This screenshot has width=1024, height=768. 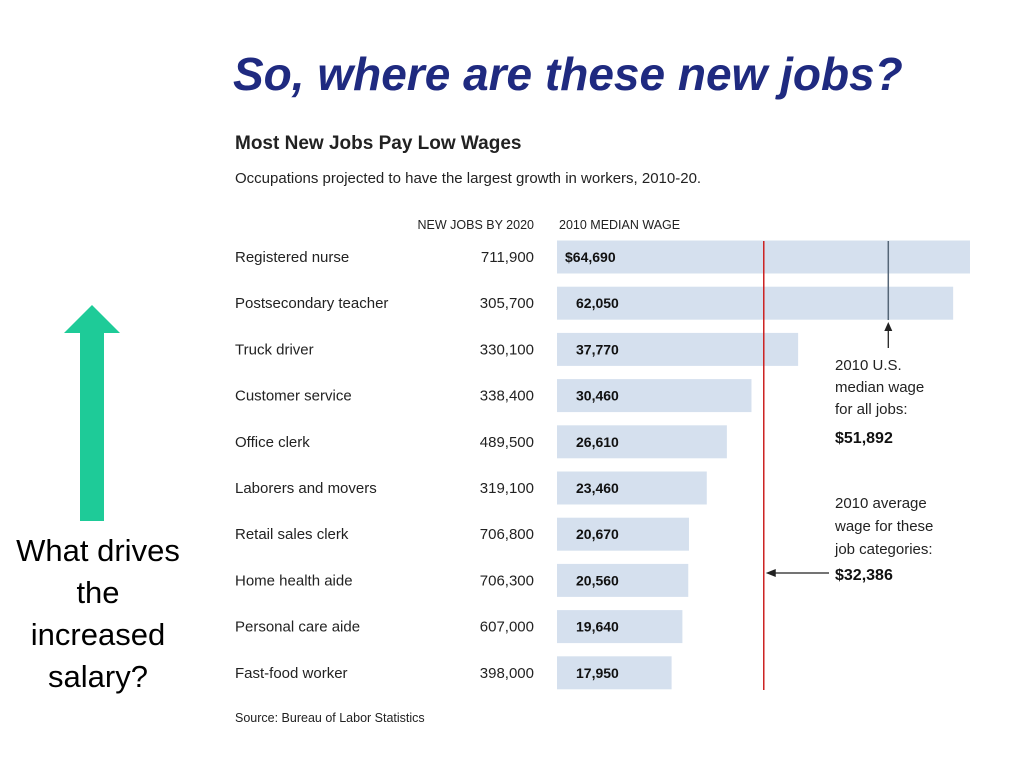 I want to click on new-jobs-value: 319,100, so click(x=507, y=488).